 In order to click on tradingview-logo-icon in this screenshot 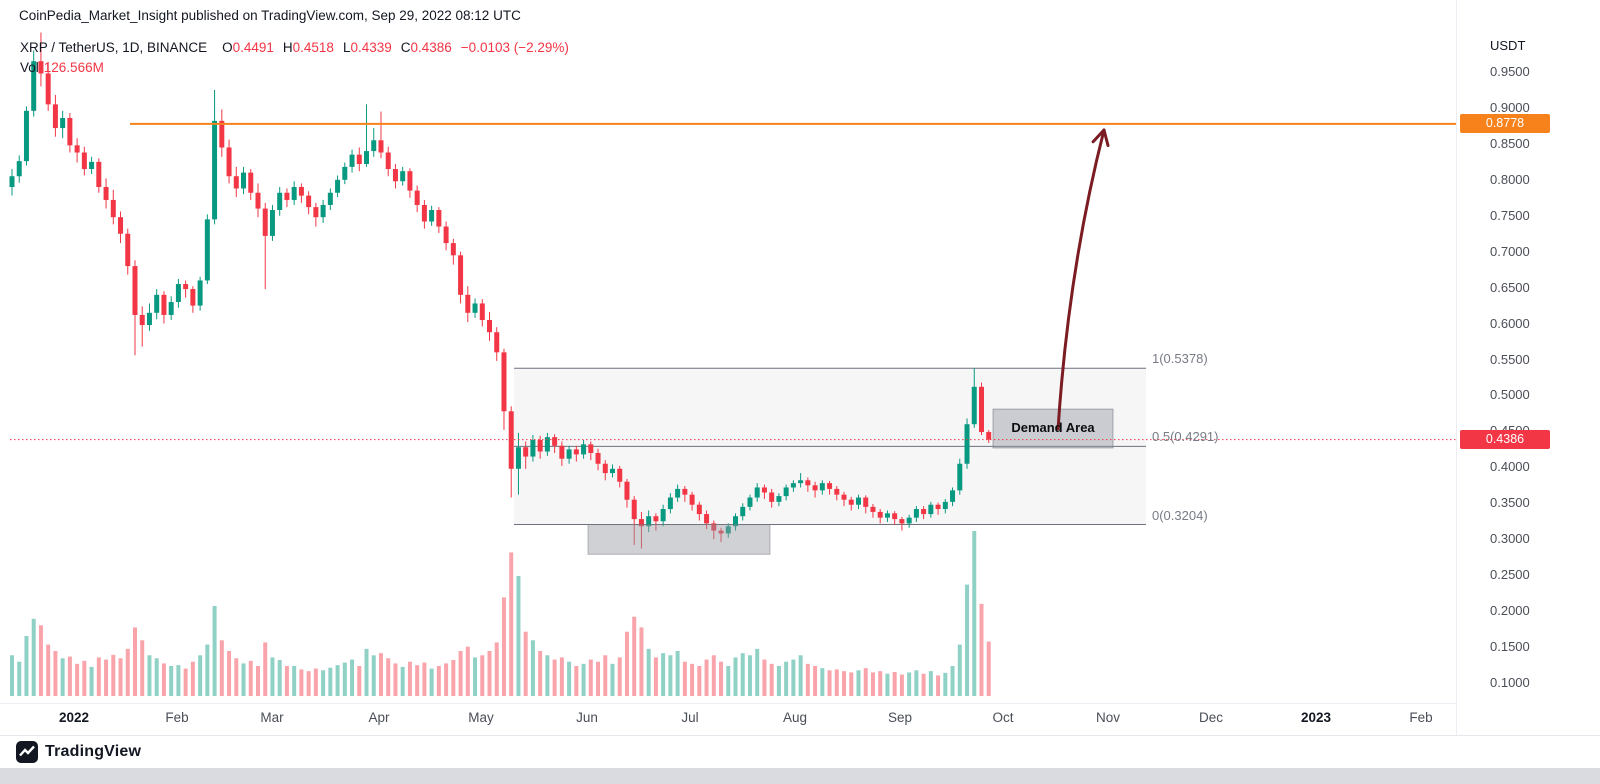, I will do `click(27, 752)`.